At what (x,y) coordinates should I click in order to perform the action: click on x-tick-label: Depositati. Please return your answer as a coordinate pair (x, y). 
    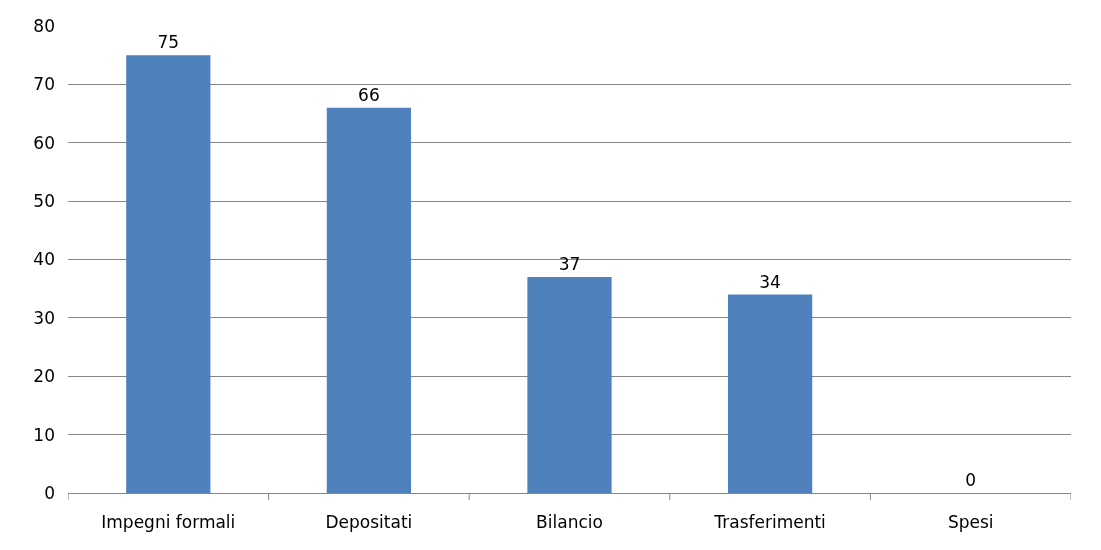
    Looking at the image, I should click on (369, 522).